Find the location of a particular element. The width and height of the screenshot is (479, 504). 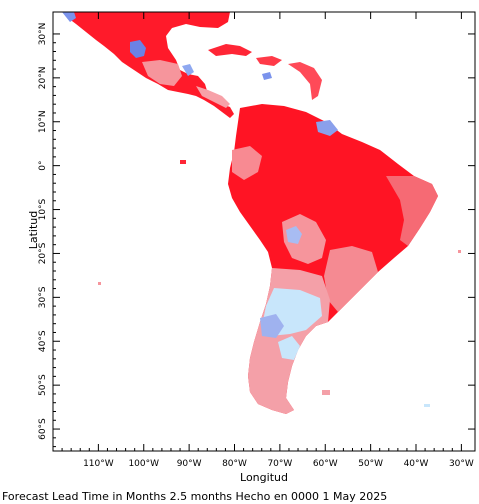

y-tick-label: 0° is located at coordinates (43, 166).